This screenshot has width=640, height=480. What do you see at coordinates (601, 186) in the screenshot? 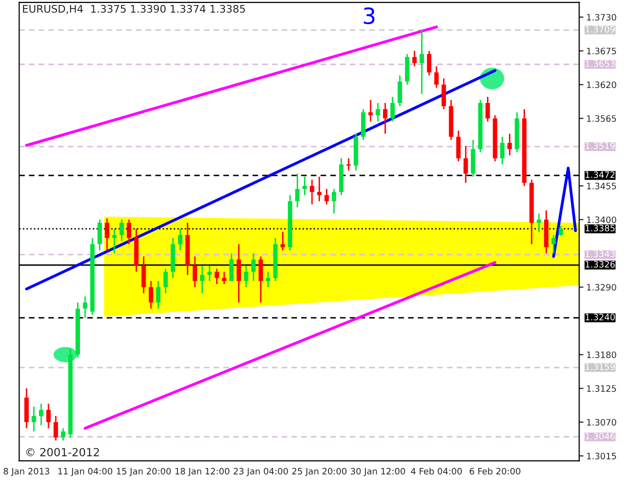
I see `y-tick-label: 1.3455` at bounding box center [601, 186].